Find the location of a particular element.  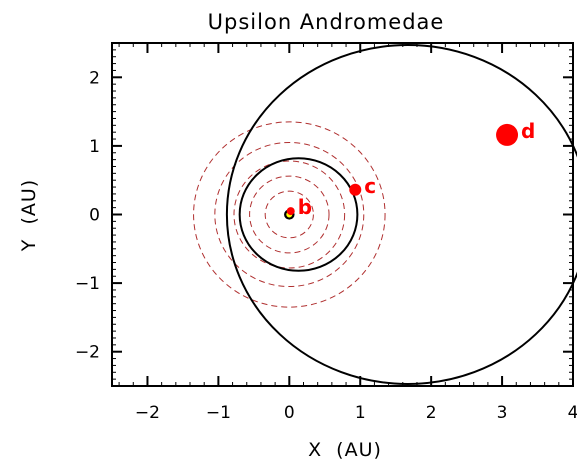

x-axis-label: X (AU) is located at coordinates (345, 450).